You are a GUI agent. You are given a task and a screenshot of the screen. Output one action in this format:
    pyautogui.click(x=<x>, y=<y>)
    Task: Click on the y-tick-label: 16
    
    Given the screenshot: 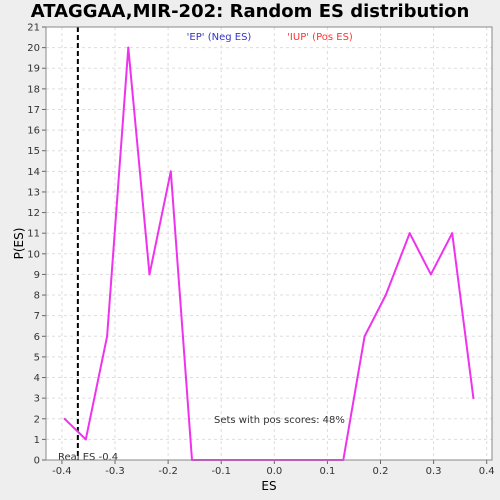 What is the action you would take?
    pyautogui.click(x=33, y=131)
    